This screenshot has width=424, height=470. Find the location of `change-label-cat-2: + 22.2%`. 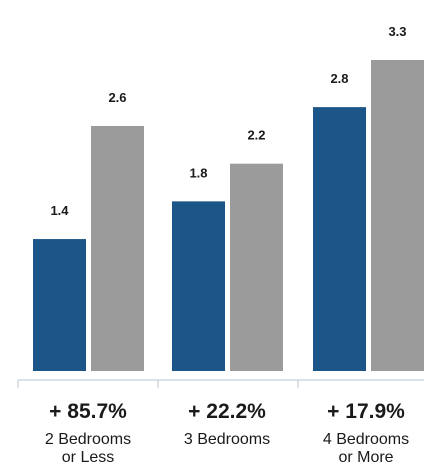

change-label-cat-2: + 22.2% is located at coordinates (227, 411).